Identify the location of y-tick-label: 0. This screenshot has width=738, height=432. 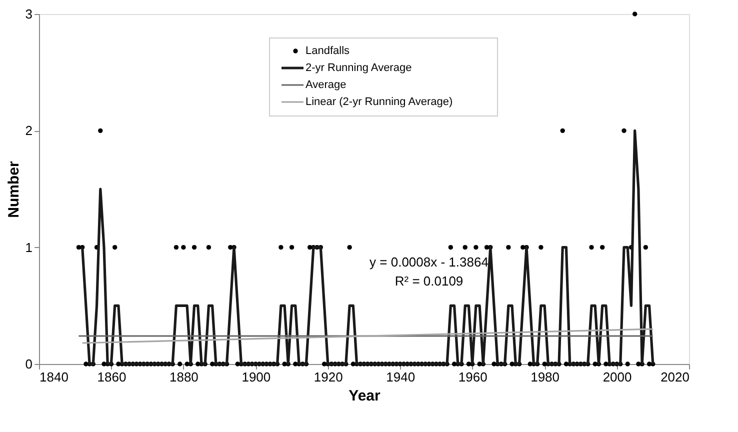
(28, 364).